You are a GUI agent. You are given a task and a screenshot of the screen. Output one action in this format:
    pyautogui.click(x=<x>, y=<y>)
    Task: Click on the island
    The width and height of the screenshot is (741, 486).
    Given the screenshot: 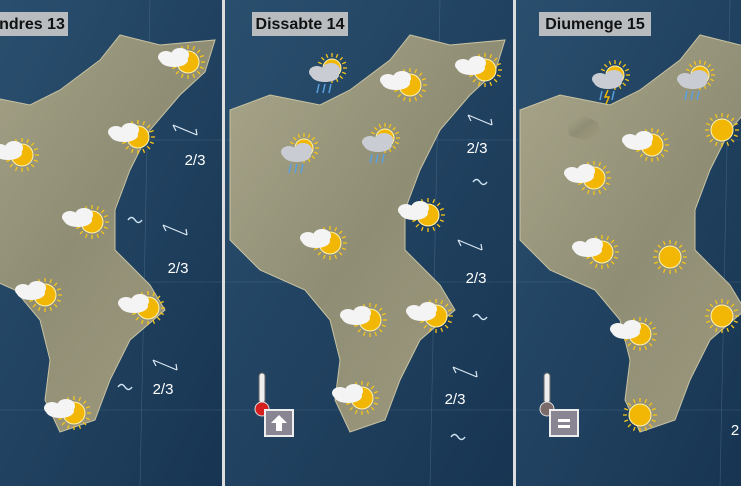 What is the action you would take?
    pyautogui.click(x=583, y=127)
    